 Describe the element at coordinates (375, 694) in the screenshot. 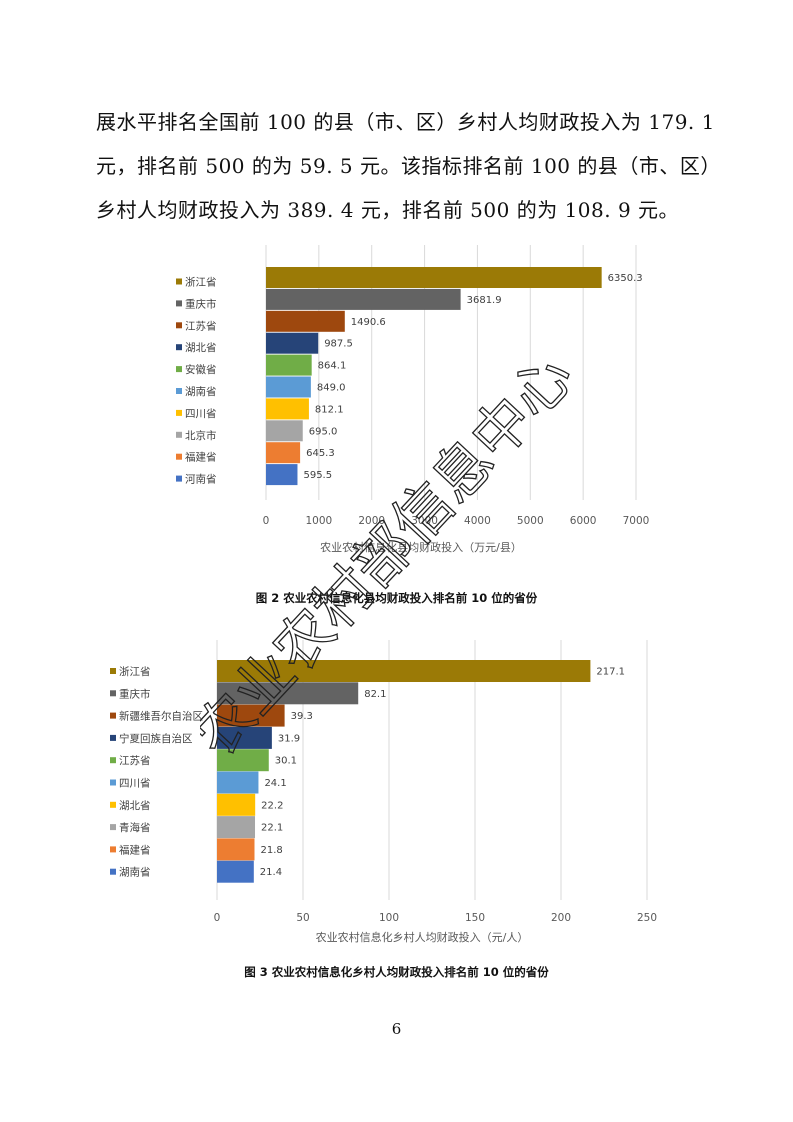

I see `bar-value-label: 82.1` at that location.